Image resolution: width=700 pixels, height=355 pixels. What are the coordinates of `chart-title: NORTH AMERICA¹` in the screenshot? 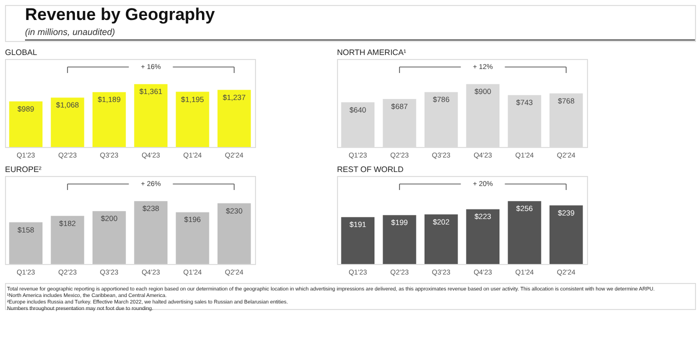 It's located at (372, 52).